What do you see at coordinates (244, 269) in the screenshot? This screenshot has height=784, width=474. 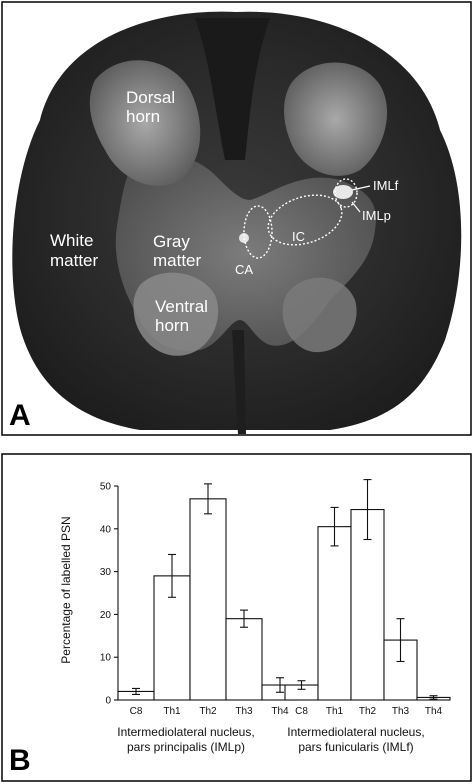 I see `label-ca: CA` at bounding box center [244, 269].